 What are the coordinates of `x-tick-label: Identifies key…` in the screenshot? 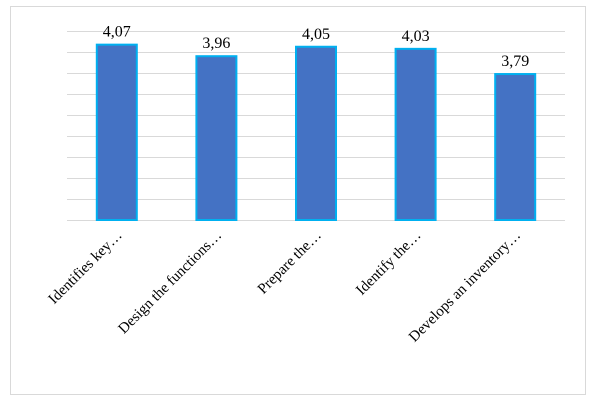 It's located at (86, 268).